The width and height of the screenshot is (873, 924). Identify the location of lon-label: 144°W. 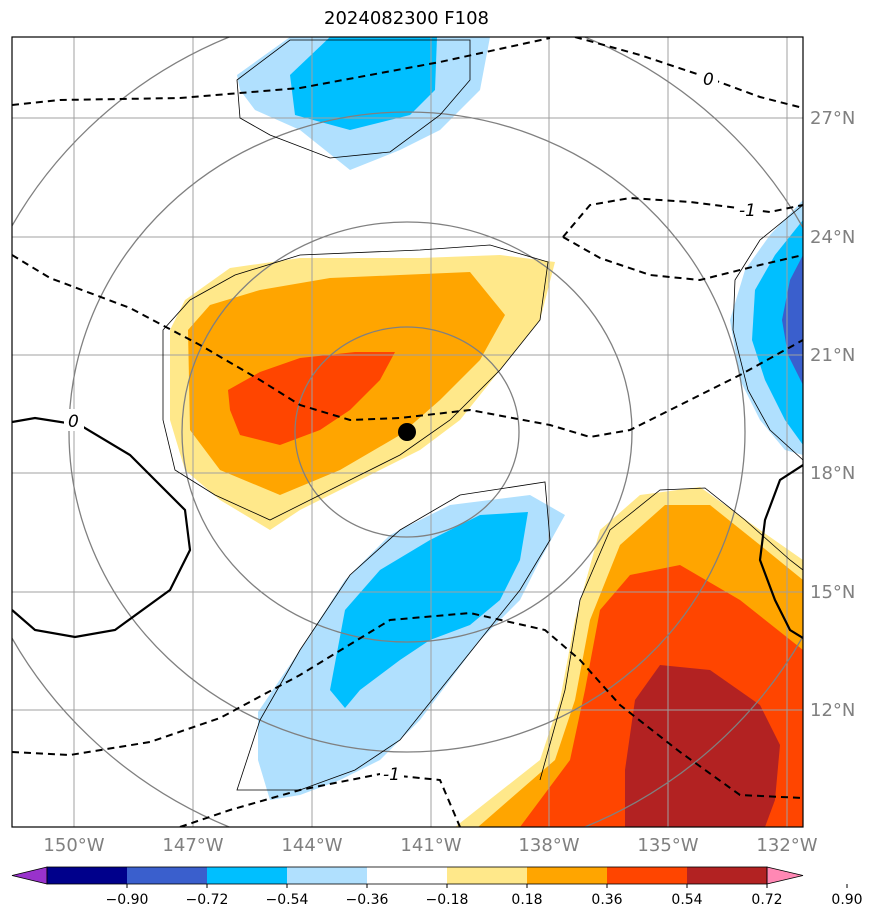
(311, 845).